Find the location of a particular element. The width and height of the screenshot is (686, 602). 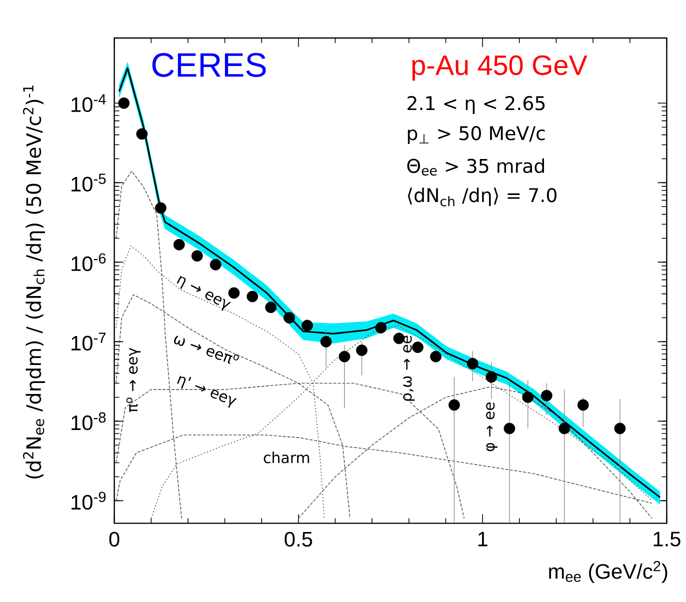

y-tick-label: 10$^{-4}$ is located at coordinates (89, 103).